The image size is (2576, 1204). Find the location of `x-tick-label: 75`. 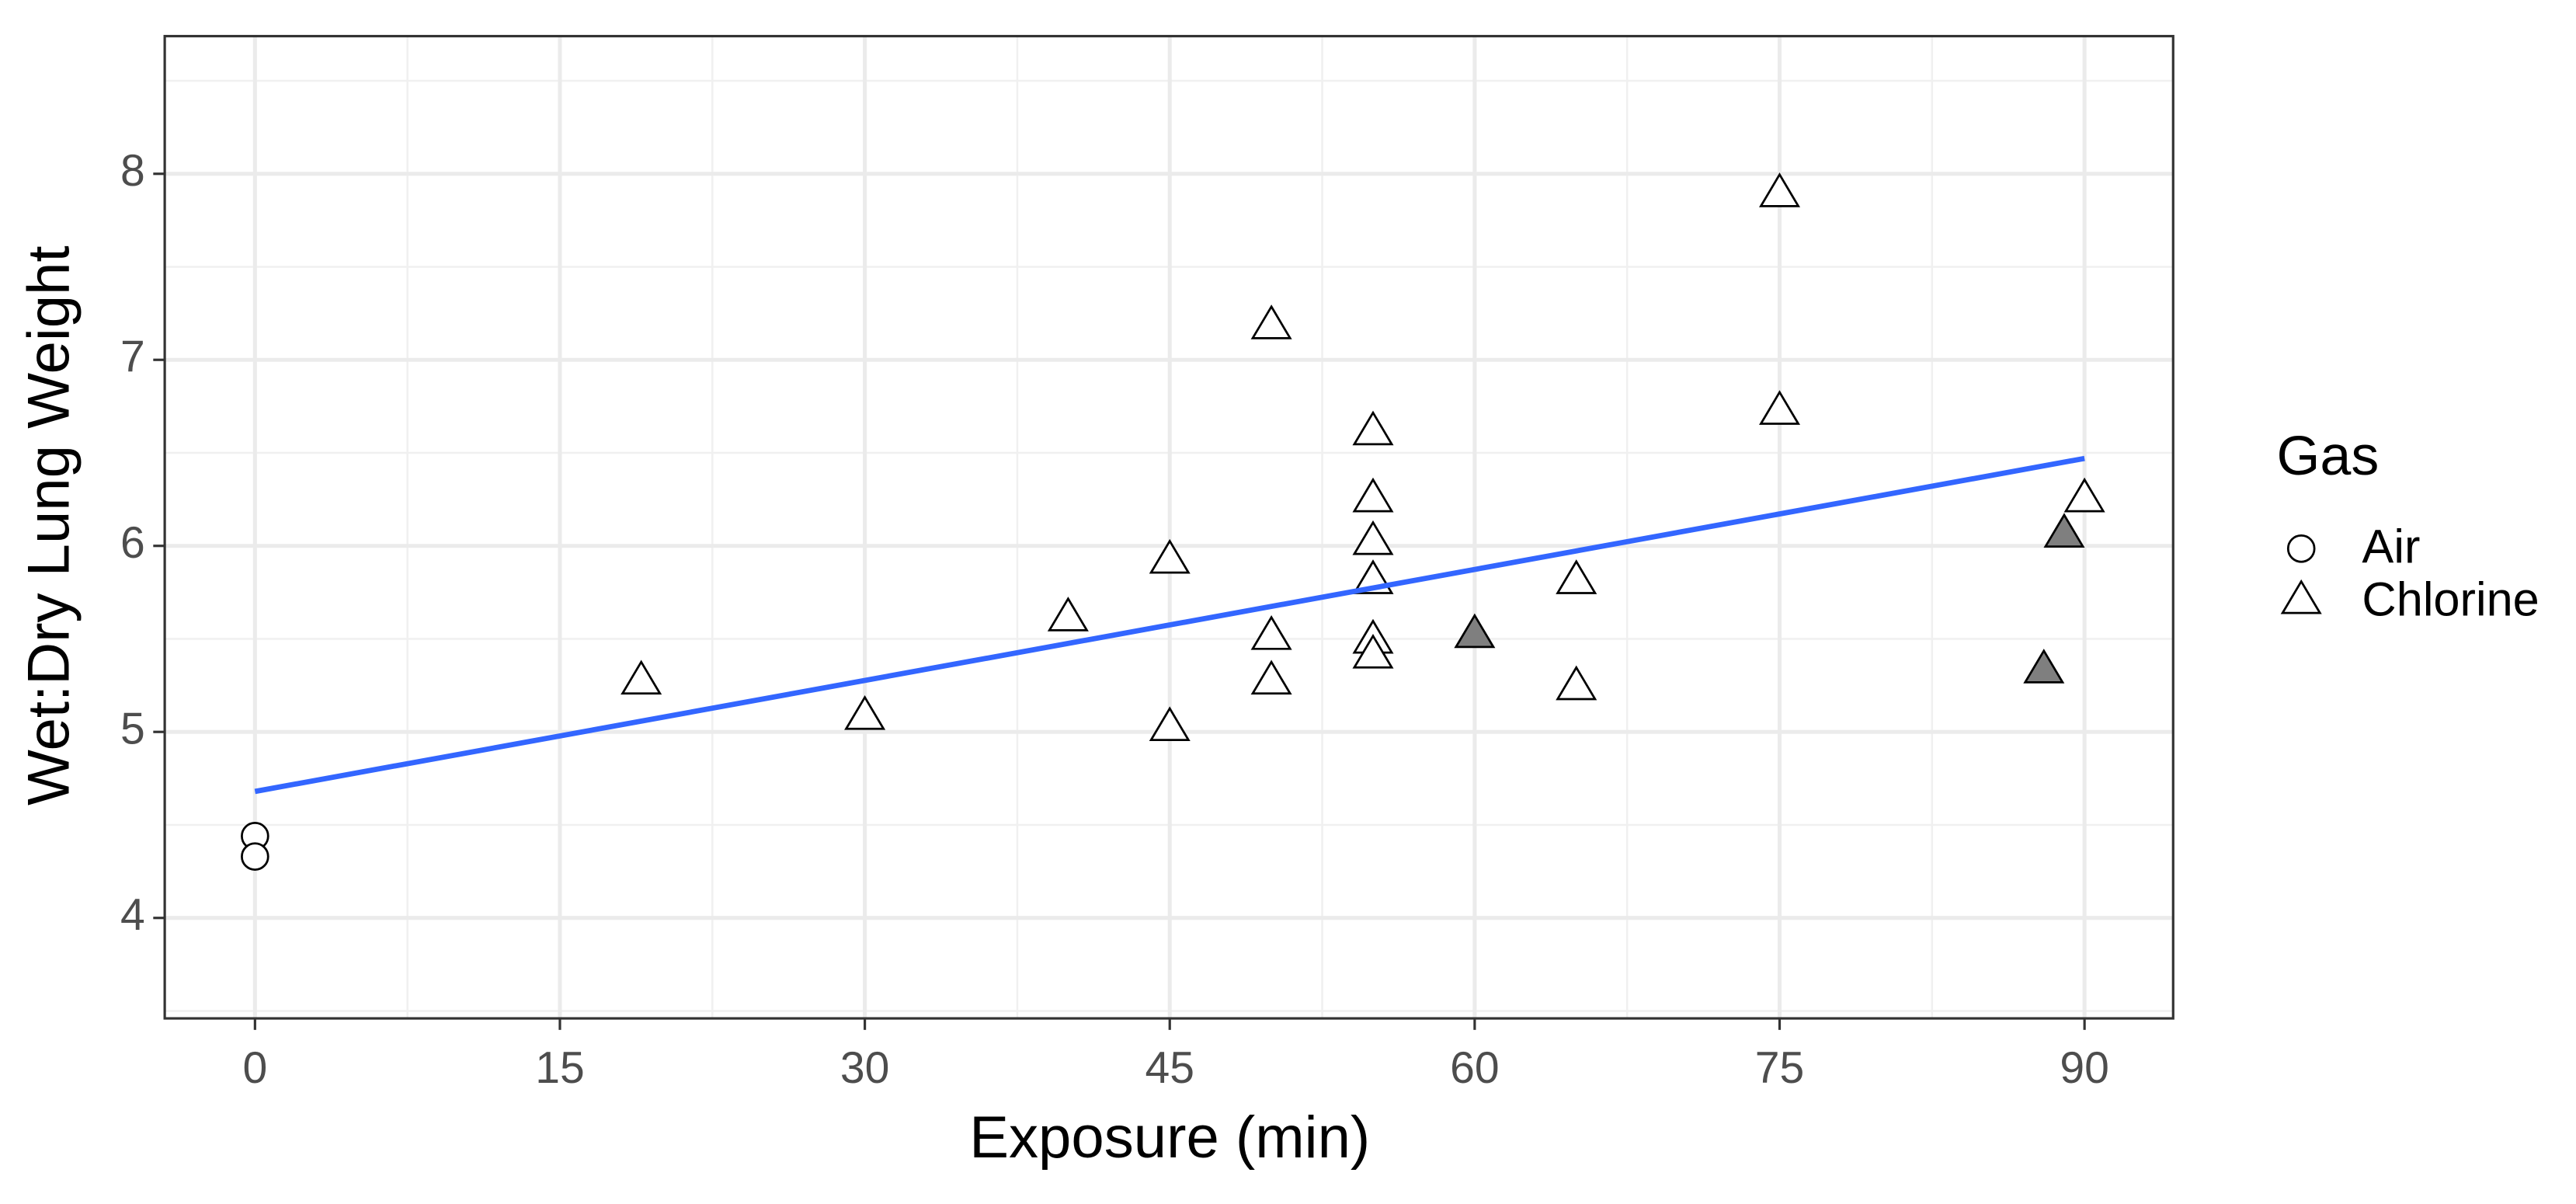

x-tick-label: 75 is located at coordinates (1780, 1068).